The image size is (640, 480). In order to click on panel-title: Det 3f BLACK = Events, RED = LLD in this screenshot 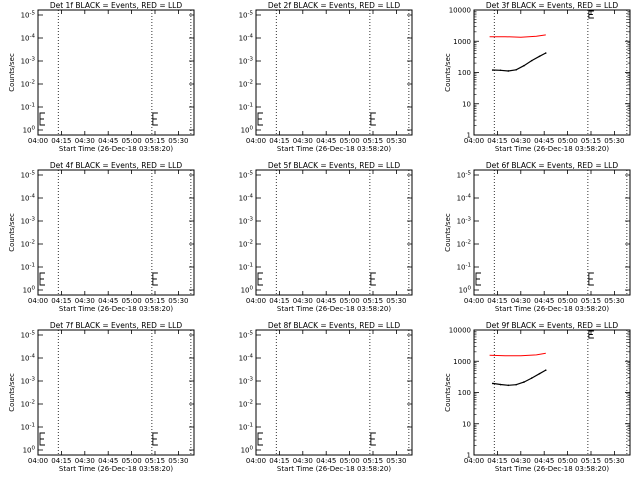, I will do `click(552, 5)`.